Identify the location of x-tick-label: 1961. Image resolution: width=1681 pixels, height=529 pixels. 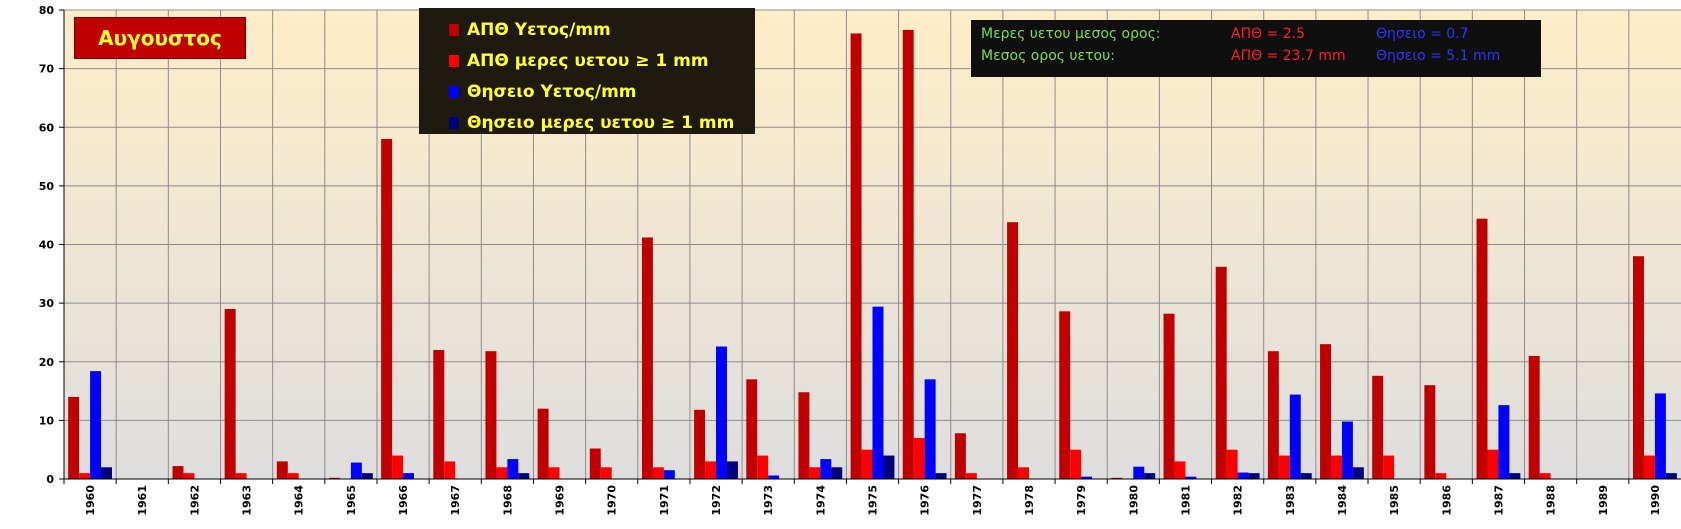
(142, 500).